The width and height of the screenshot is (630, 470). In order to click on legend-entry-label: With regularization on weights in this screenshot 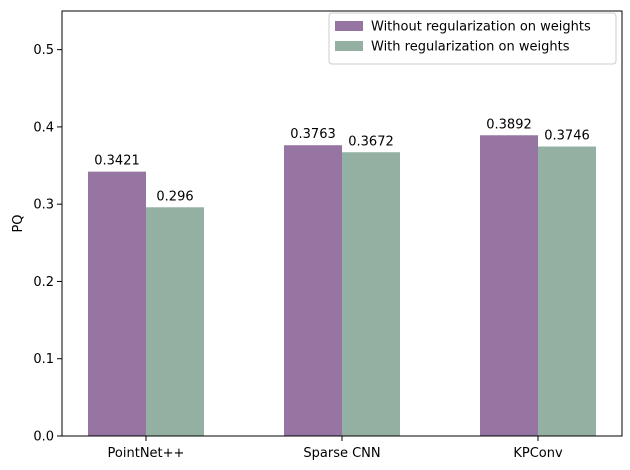, I will do `click(470, 47)`.